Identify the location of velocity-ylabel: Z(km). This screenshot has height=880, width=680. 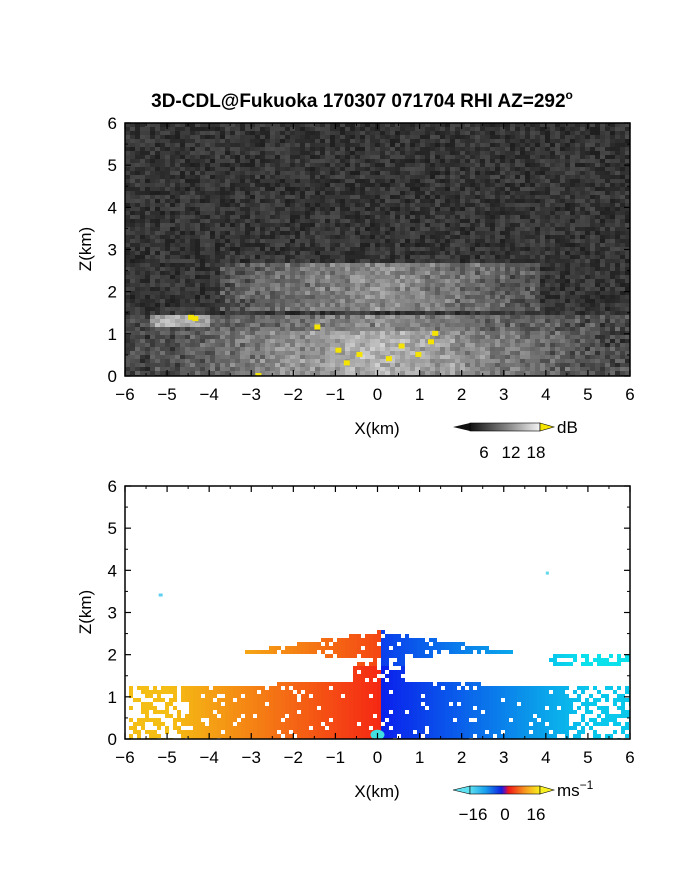
(85, 612).